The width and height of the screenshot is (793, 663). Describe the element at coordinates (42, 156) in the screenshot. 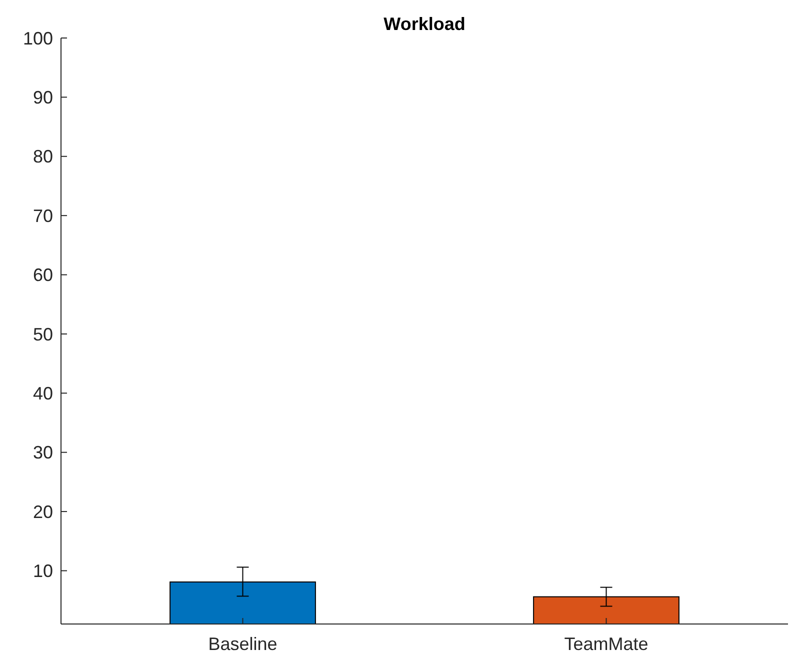

I see `y-tick-label: 80` at that location.